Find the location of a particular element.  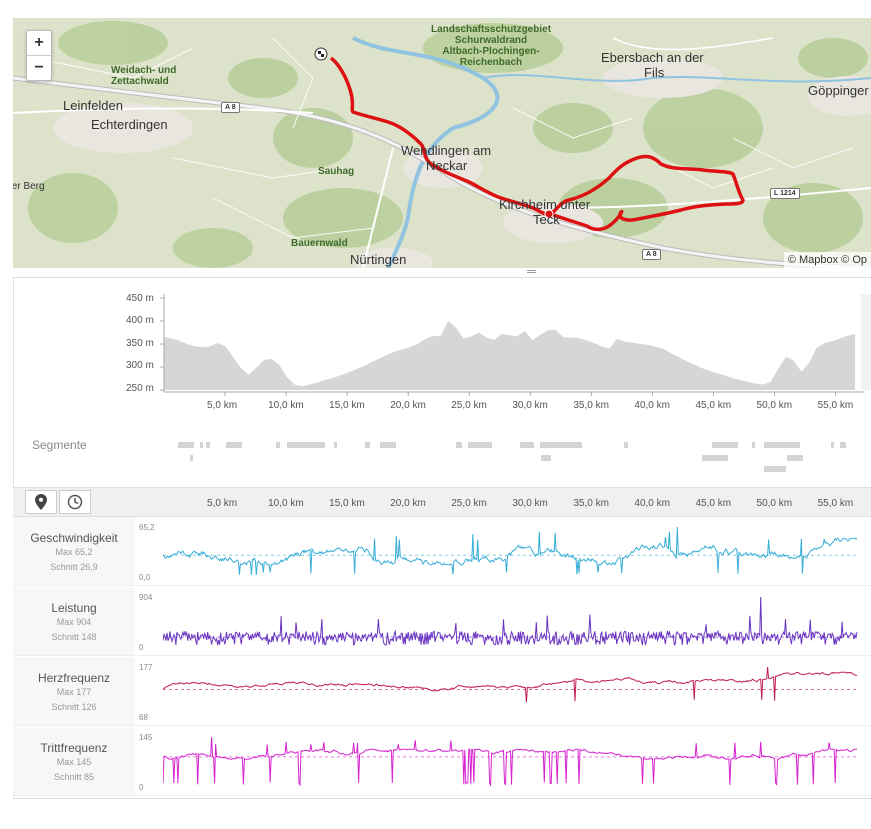

elevation-y-tick: 250 m is located at coordinates (140, 388).